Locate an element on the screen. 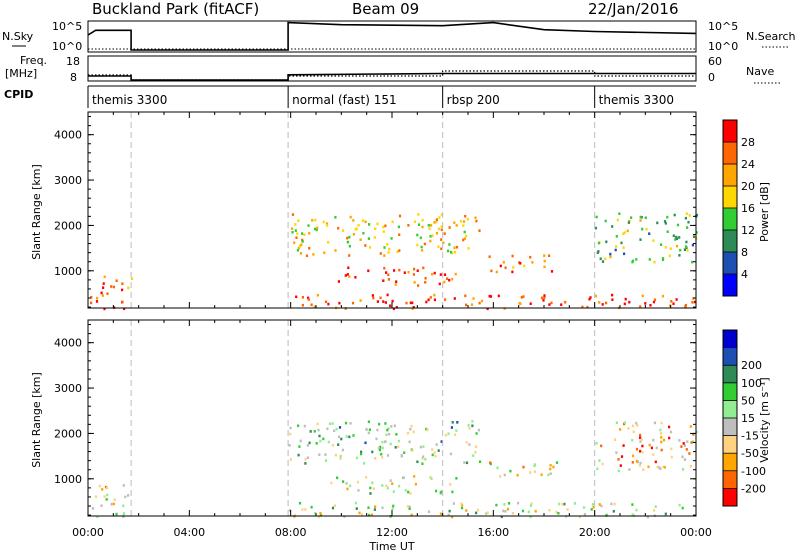  freq-label: Freq. is located at coordinates (33, 60).